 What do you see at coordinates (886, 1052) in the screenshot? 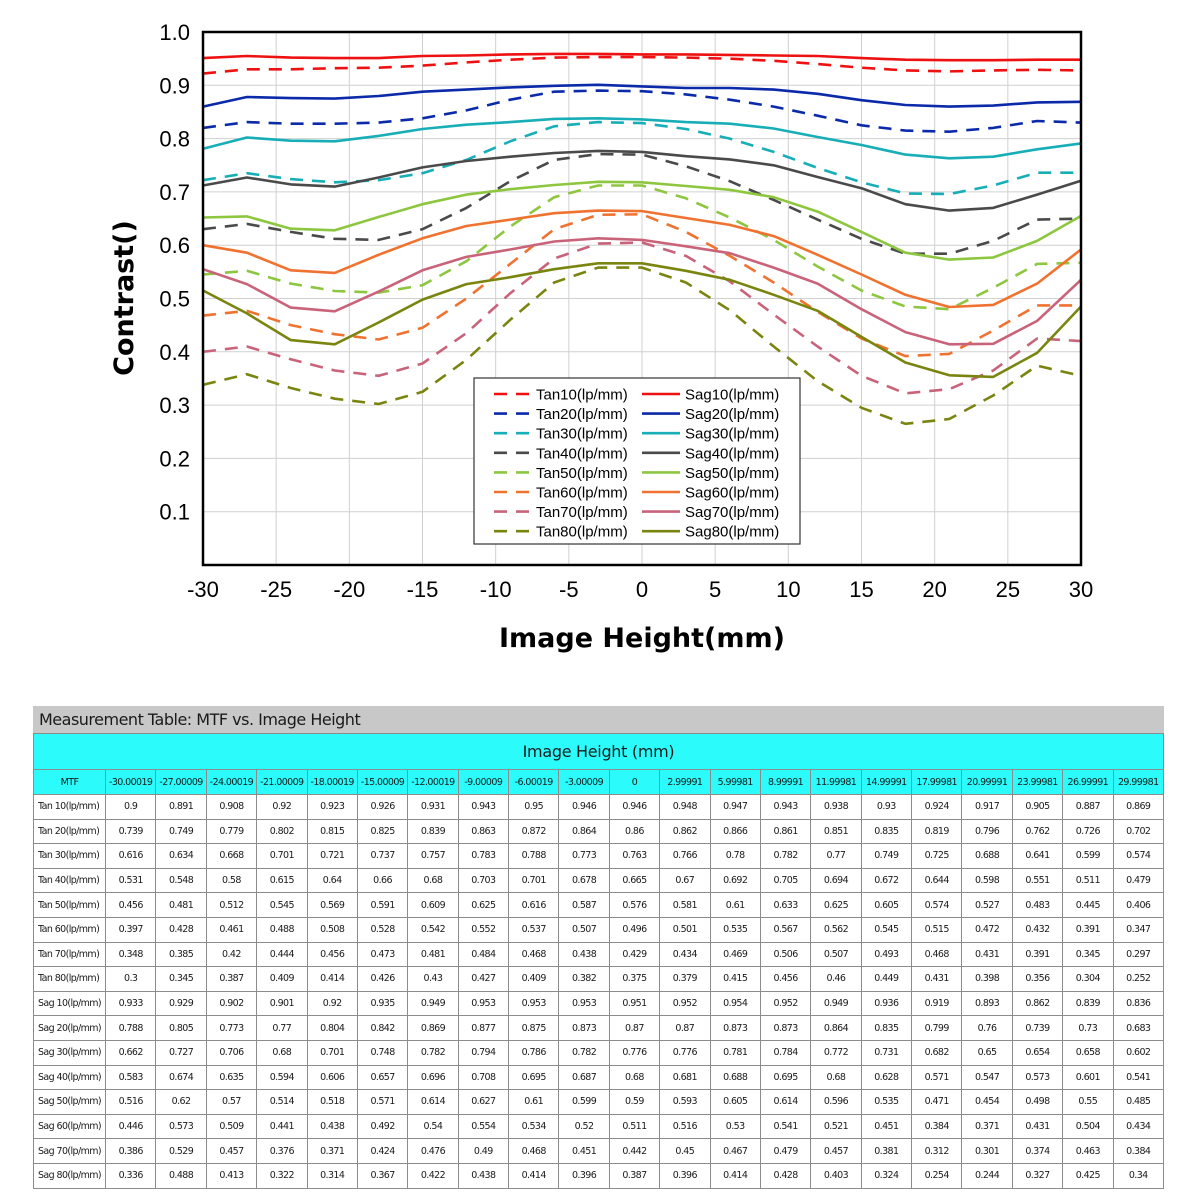
I see `table-cell: 0.731` at bounding box center [886, 1052].